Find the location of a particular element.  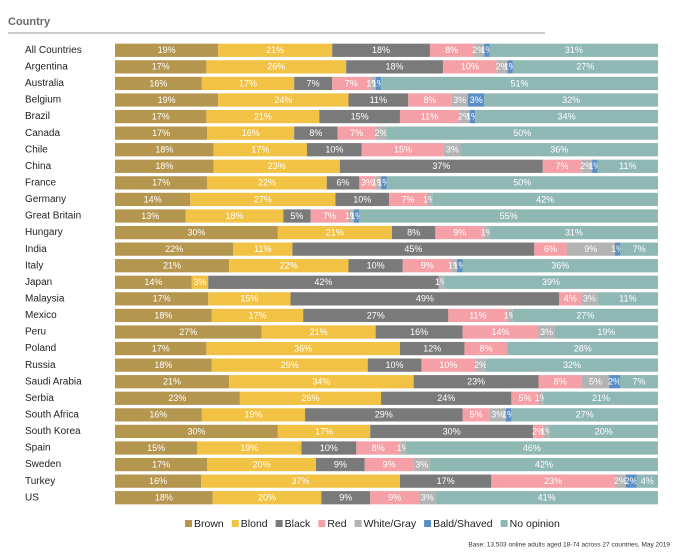

value-label: 51% is located at coordinates (520, 83).